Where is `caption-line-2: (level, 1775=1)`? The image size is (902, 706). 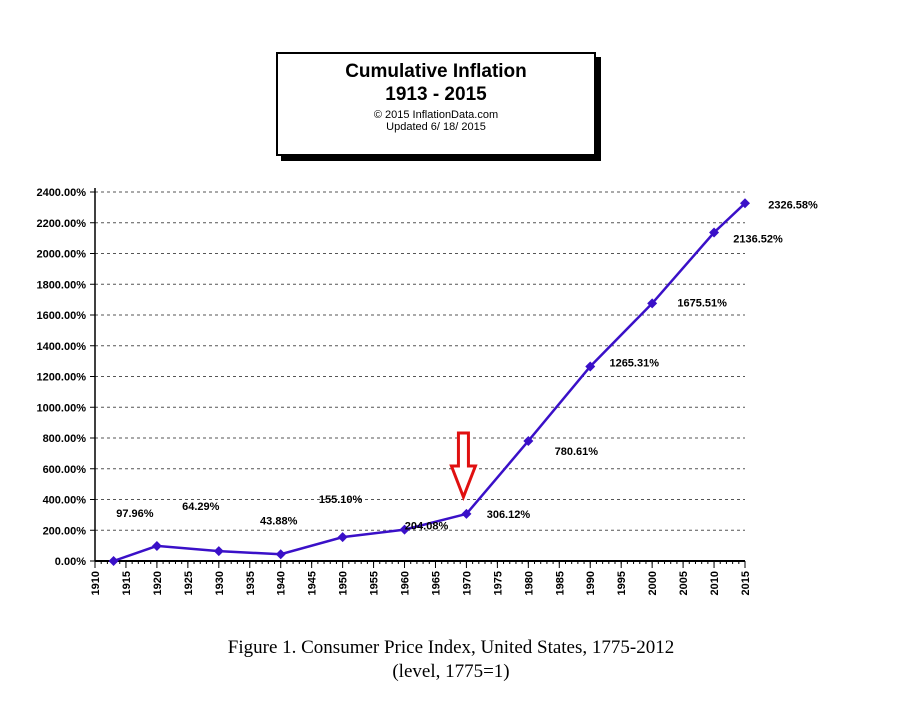
caption-line-2: (level, 1775=1) is located at coordinates (451, 671).